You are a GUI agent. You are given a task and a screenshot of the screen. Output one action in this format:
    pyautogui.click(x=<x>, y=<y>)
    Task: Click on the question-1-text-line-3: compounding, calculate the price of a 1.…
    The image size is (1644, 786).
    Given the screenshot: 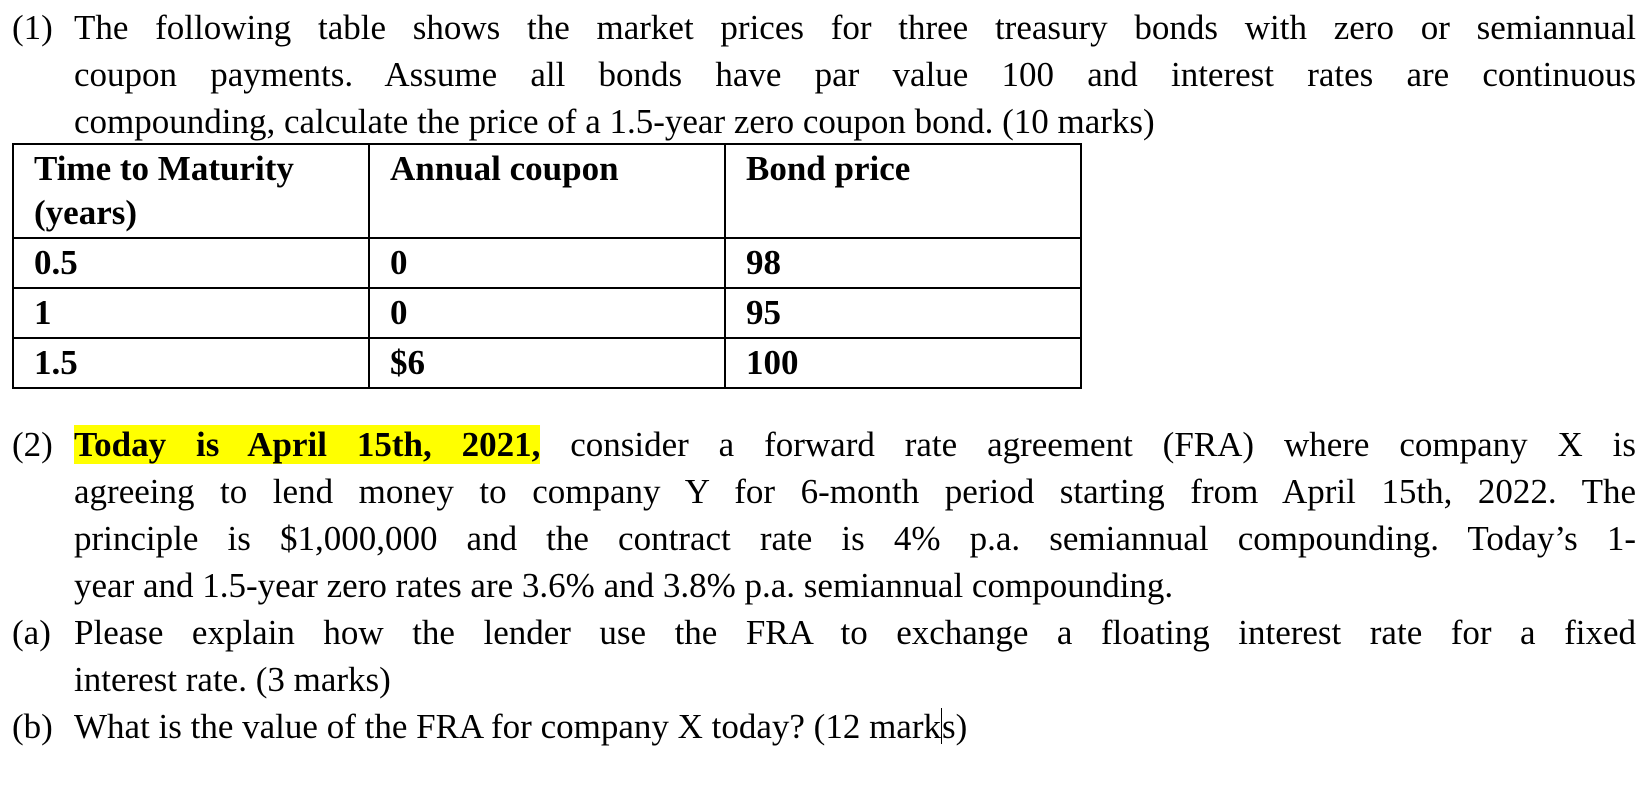 What is the action you would take?
    pyautogui.click(x=614, y=121)
    